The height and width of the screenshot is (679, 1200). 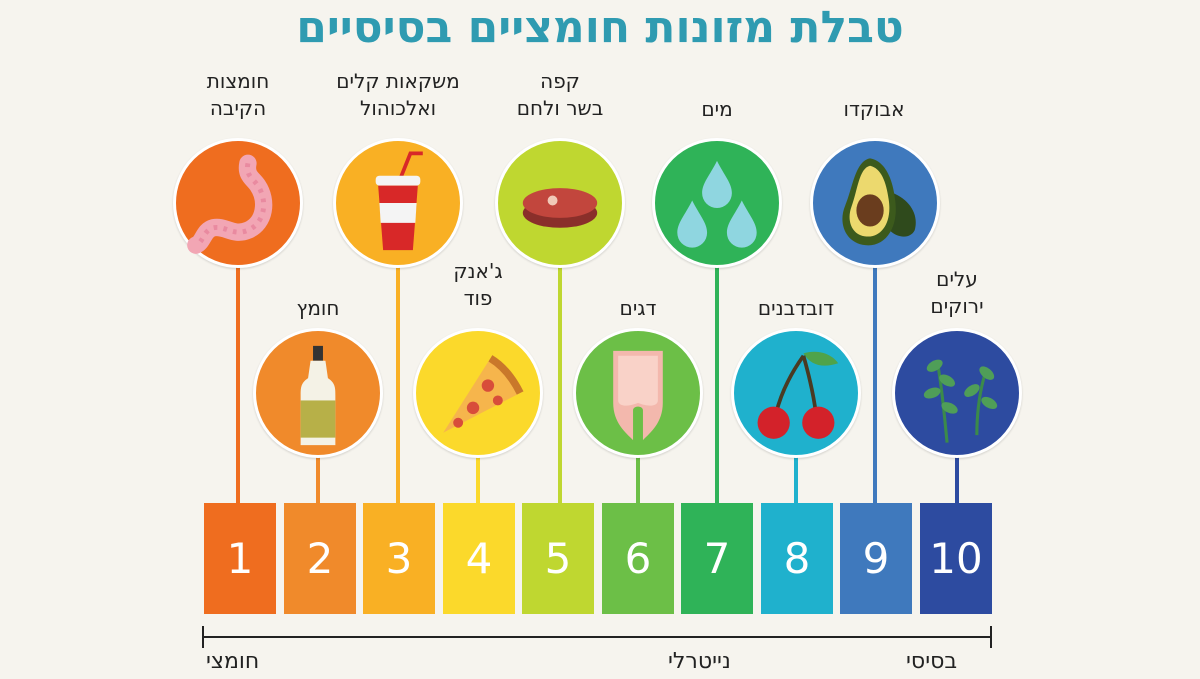 What do you see at coordinates (638, 558) in the screenshot?
I see `ph-box-6: 6` at bounding box center [638, 558].